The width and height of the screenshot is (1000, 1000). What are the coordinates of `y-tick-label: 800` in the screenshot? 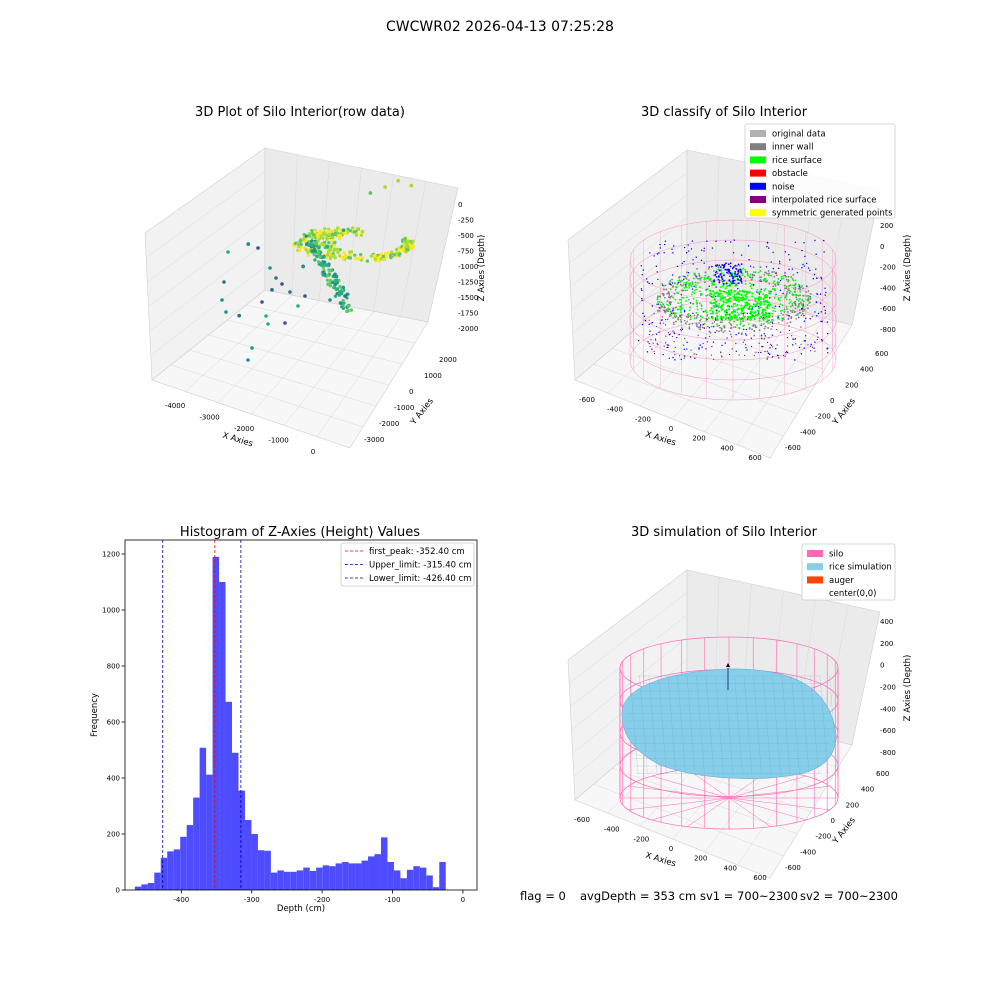 It's located at (113, 667).